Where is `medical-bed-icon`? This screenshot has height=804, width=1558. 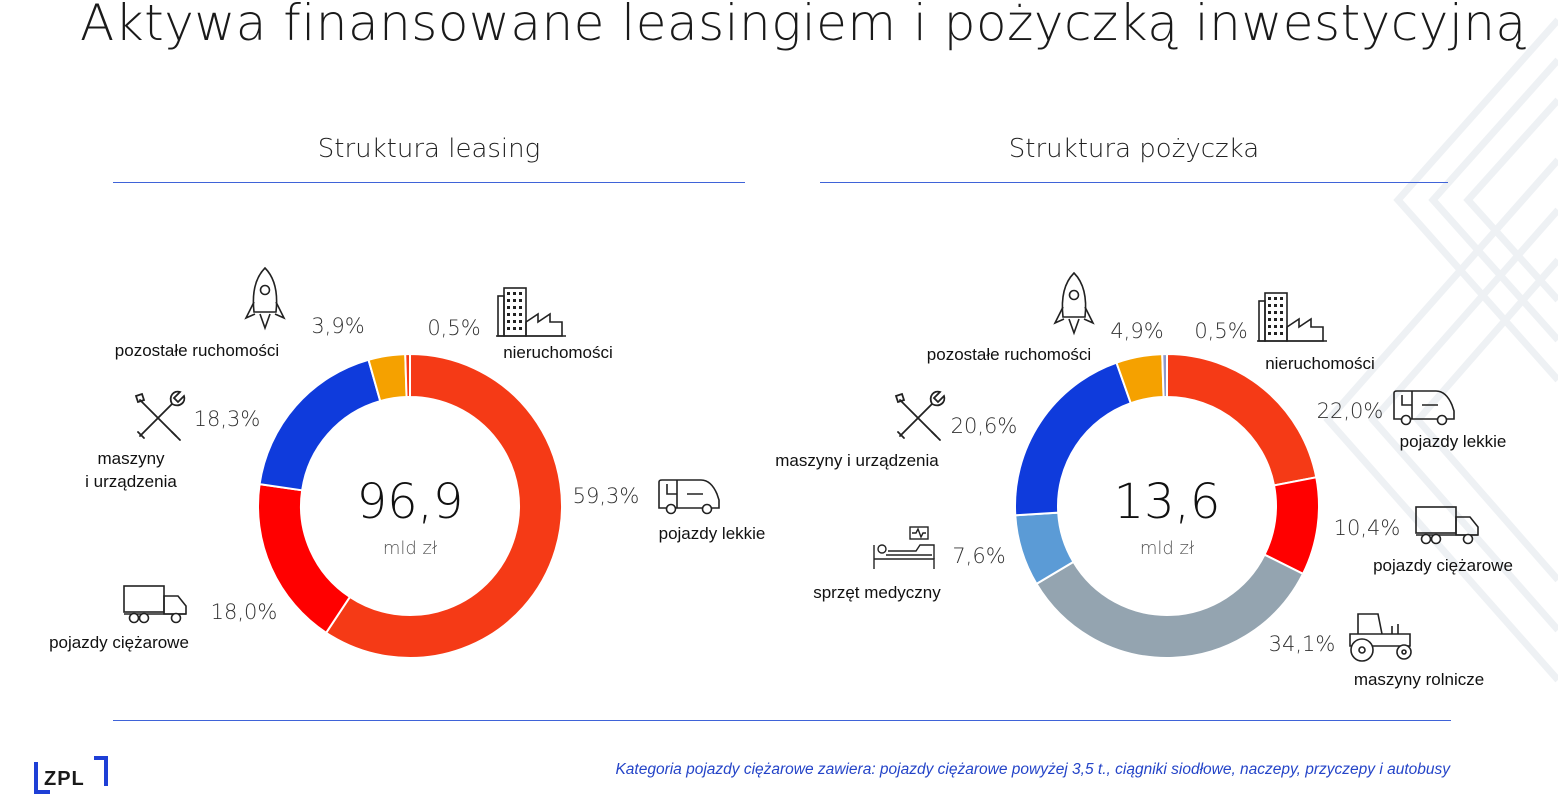 medical-bed-icon is located at coordinates (904, 548).